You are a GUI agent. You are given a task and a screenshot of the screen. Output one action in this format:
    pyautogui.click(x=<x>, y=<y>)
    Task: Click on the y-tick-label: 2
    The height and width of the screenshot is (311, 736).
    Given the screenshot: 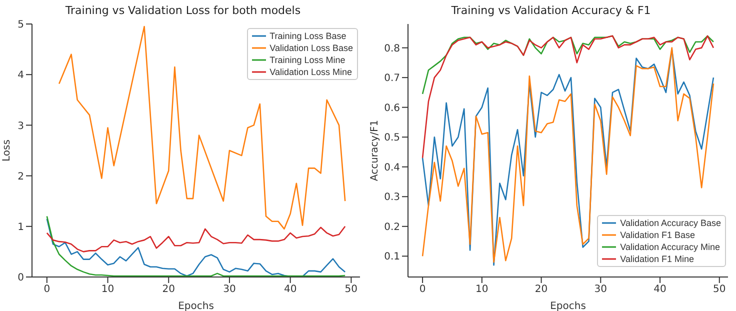 What is the action you would take?
    pyautogui.click(x=21, y=176)
    